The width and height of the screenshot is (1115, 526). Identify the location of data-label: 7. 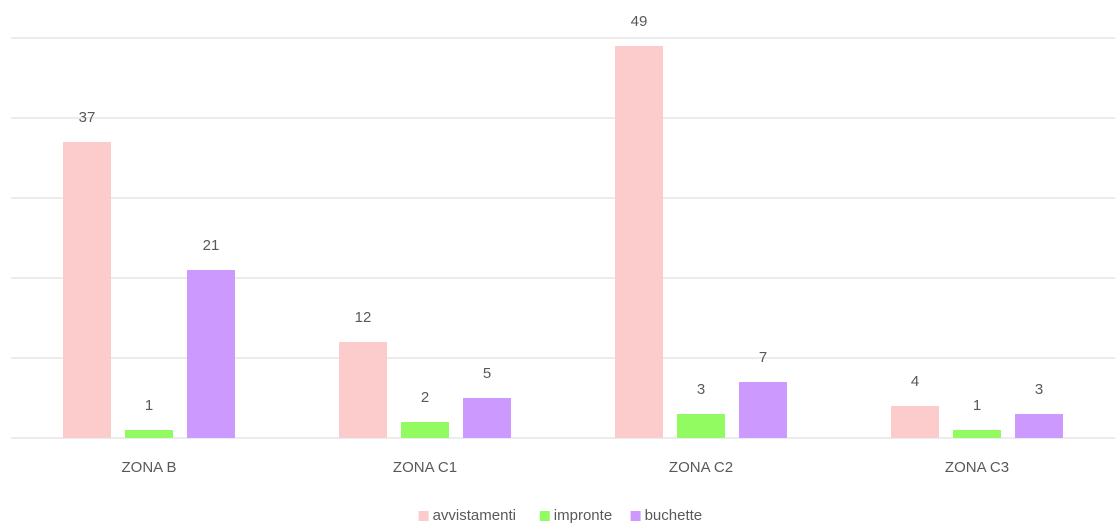
(763, 357).